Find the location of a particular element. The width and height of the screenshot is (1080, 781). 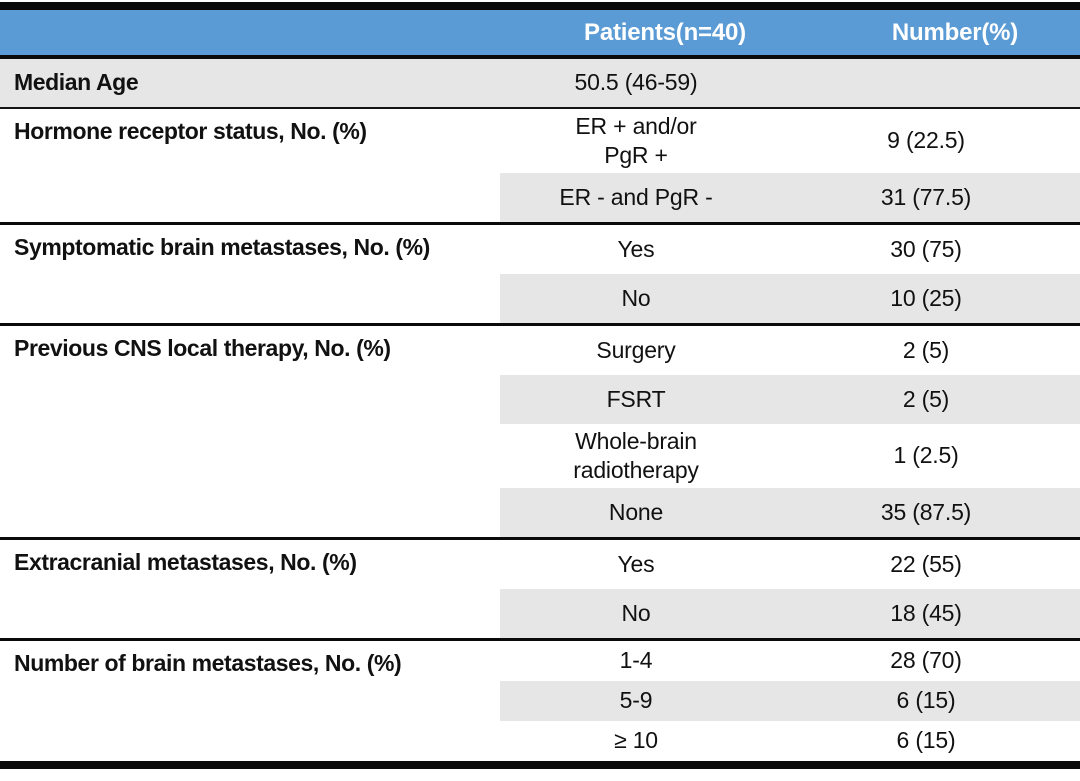

row-label: Hormone receptor status, No. (%) is located at coordinates (190, 131).